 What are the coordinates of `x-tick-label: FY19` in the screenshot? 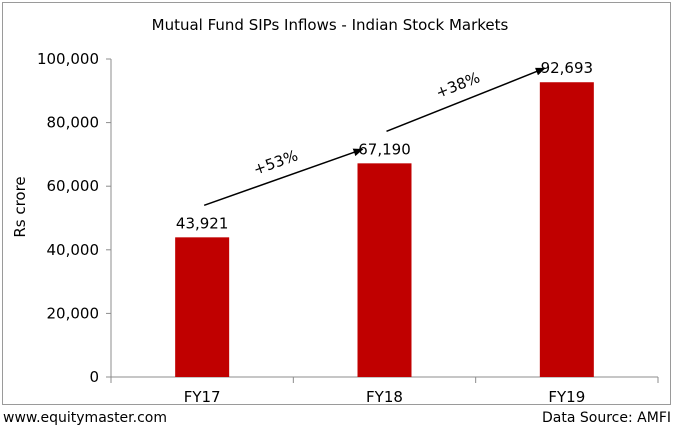 It's located at (566, 397).